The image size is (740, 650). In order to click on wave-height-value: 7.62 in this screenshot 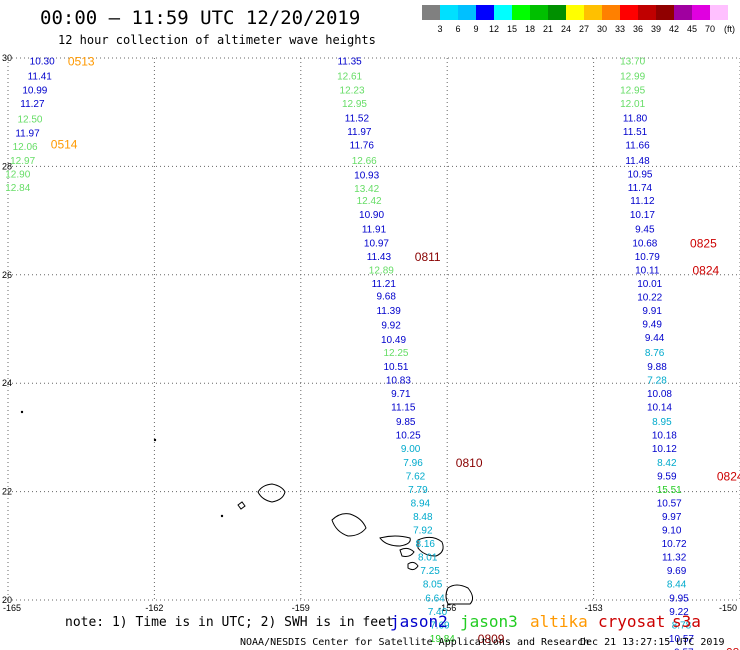, I will do `click(416, 476)`.